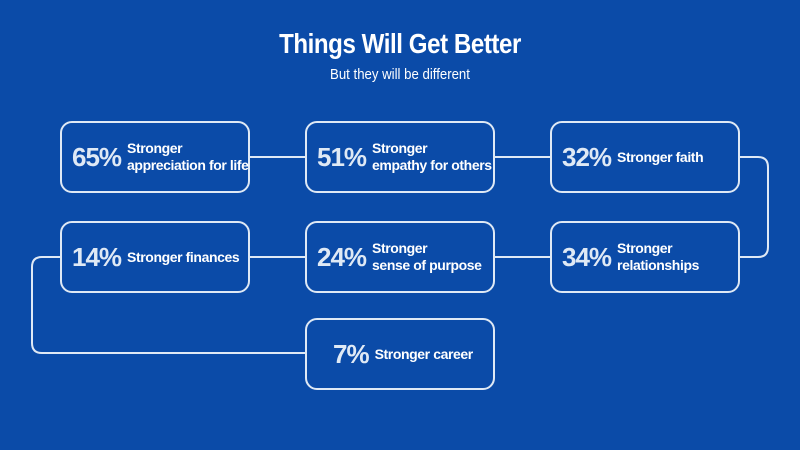  I want to click on stat-card-empathy: 51% Stronger empathy for others, so click(400, 157).